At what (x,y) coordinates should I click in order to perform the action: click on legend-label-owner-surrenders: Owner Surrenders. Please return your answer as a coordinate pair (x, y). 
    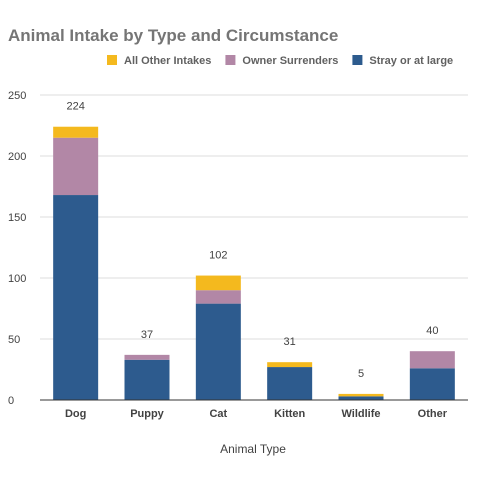
    Looking at the image, I should click on (290, 61).